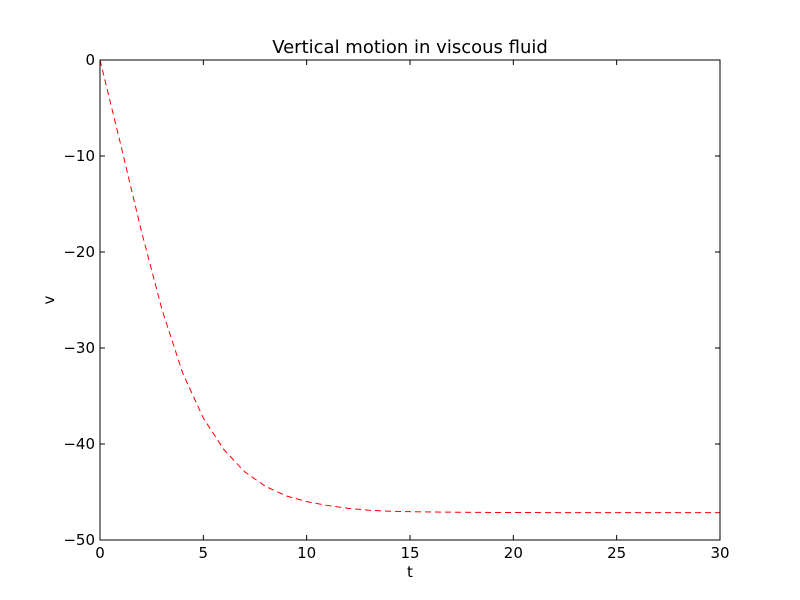 This screenshot has height=600, width=800. I want to click on x-tick-label: 30, so click(719, 553).